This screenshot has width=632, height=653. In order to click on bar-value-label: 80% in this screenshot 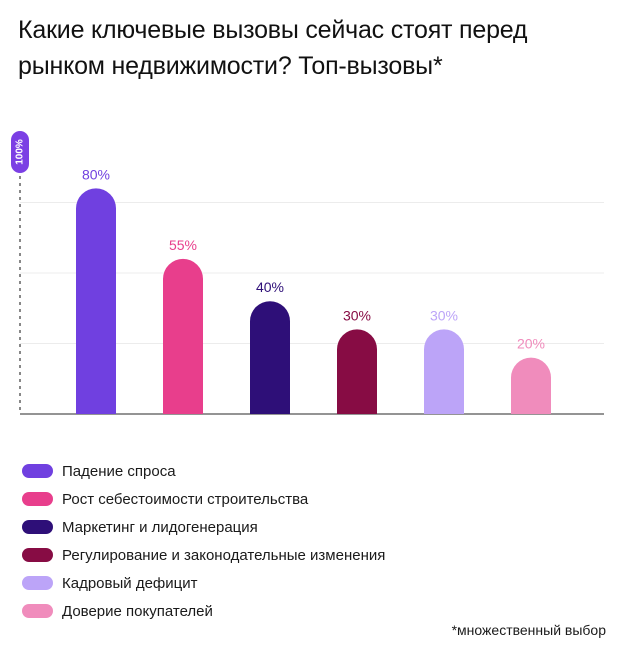, I will do `click(96, 174)`.